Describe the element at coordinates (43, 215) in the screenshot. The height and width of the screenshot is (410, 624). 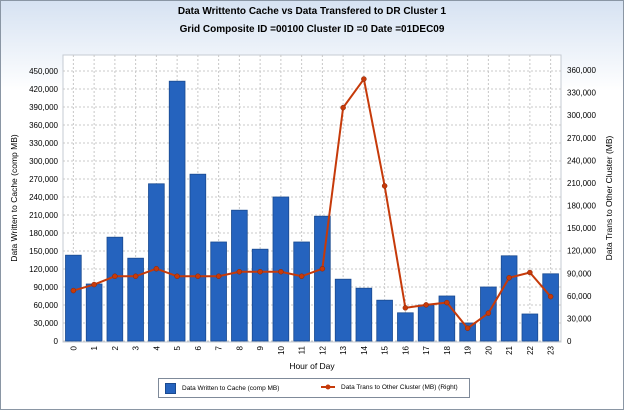
I see `y-left-tick-label: 210,000` at that location.